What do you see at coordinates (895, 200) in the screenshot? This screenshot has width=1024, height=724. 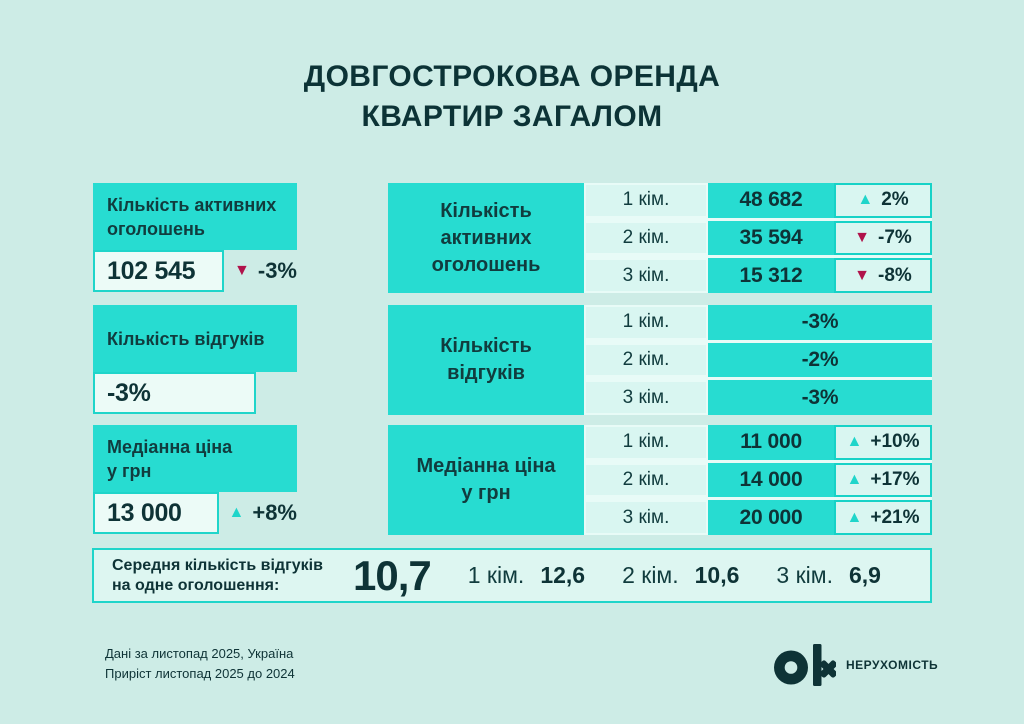 I see `change-value: 2%` at bounding box center [895, 200].